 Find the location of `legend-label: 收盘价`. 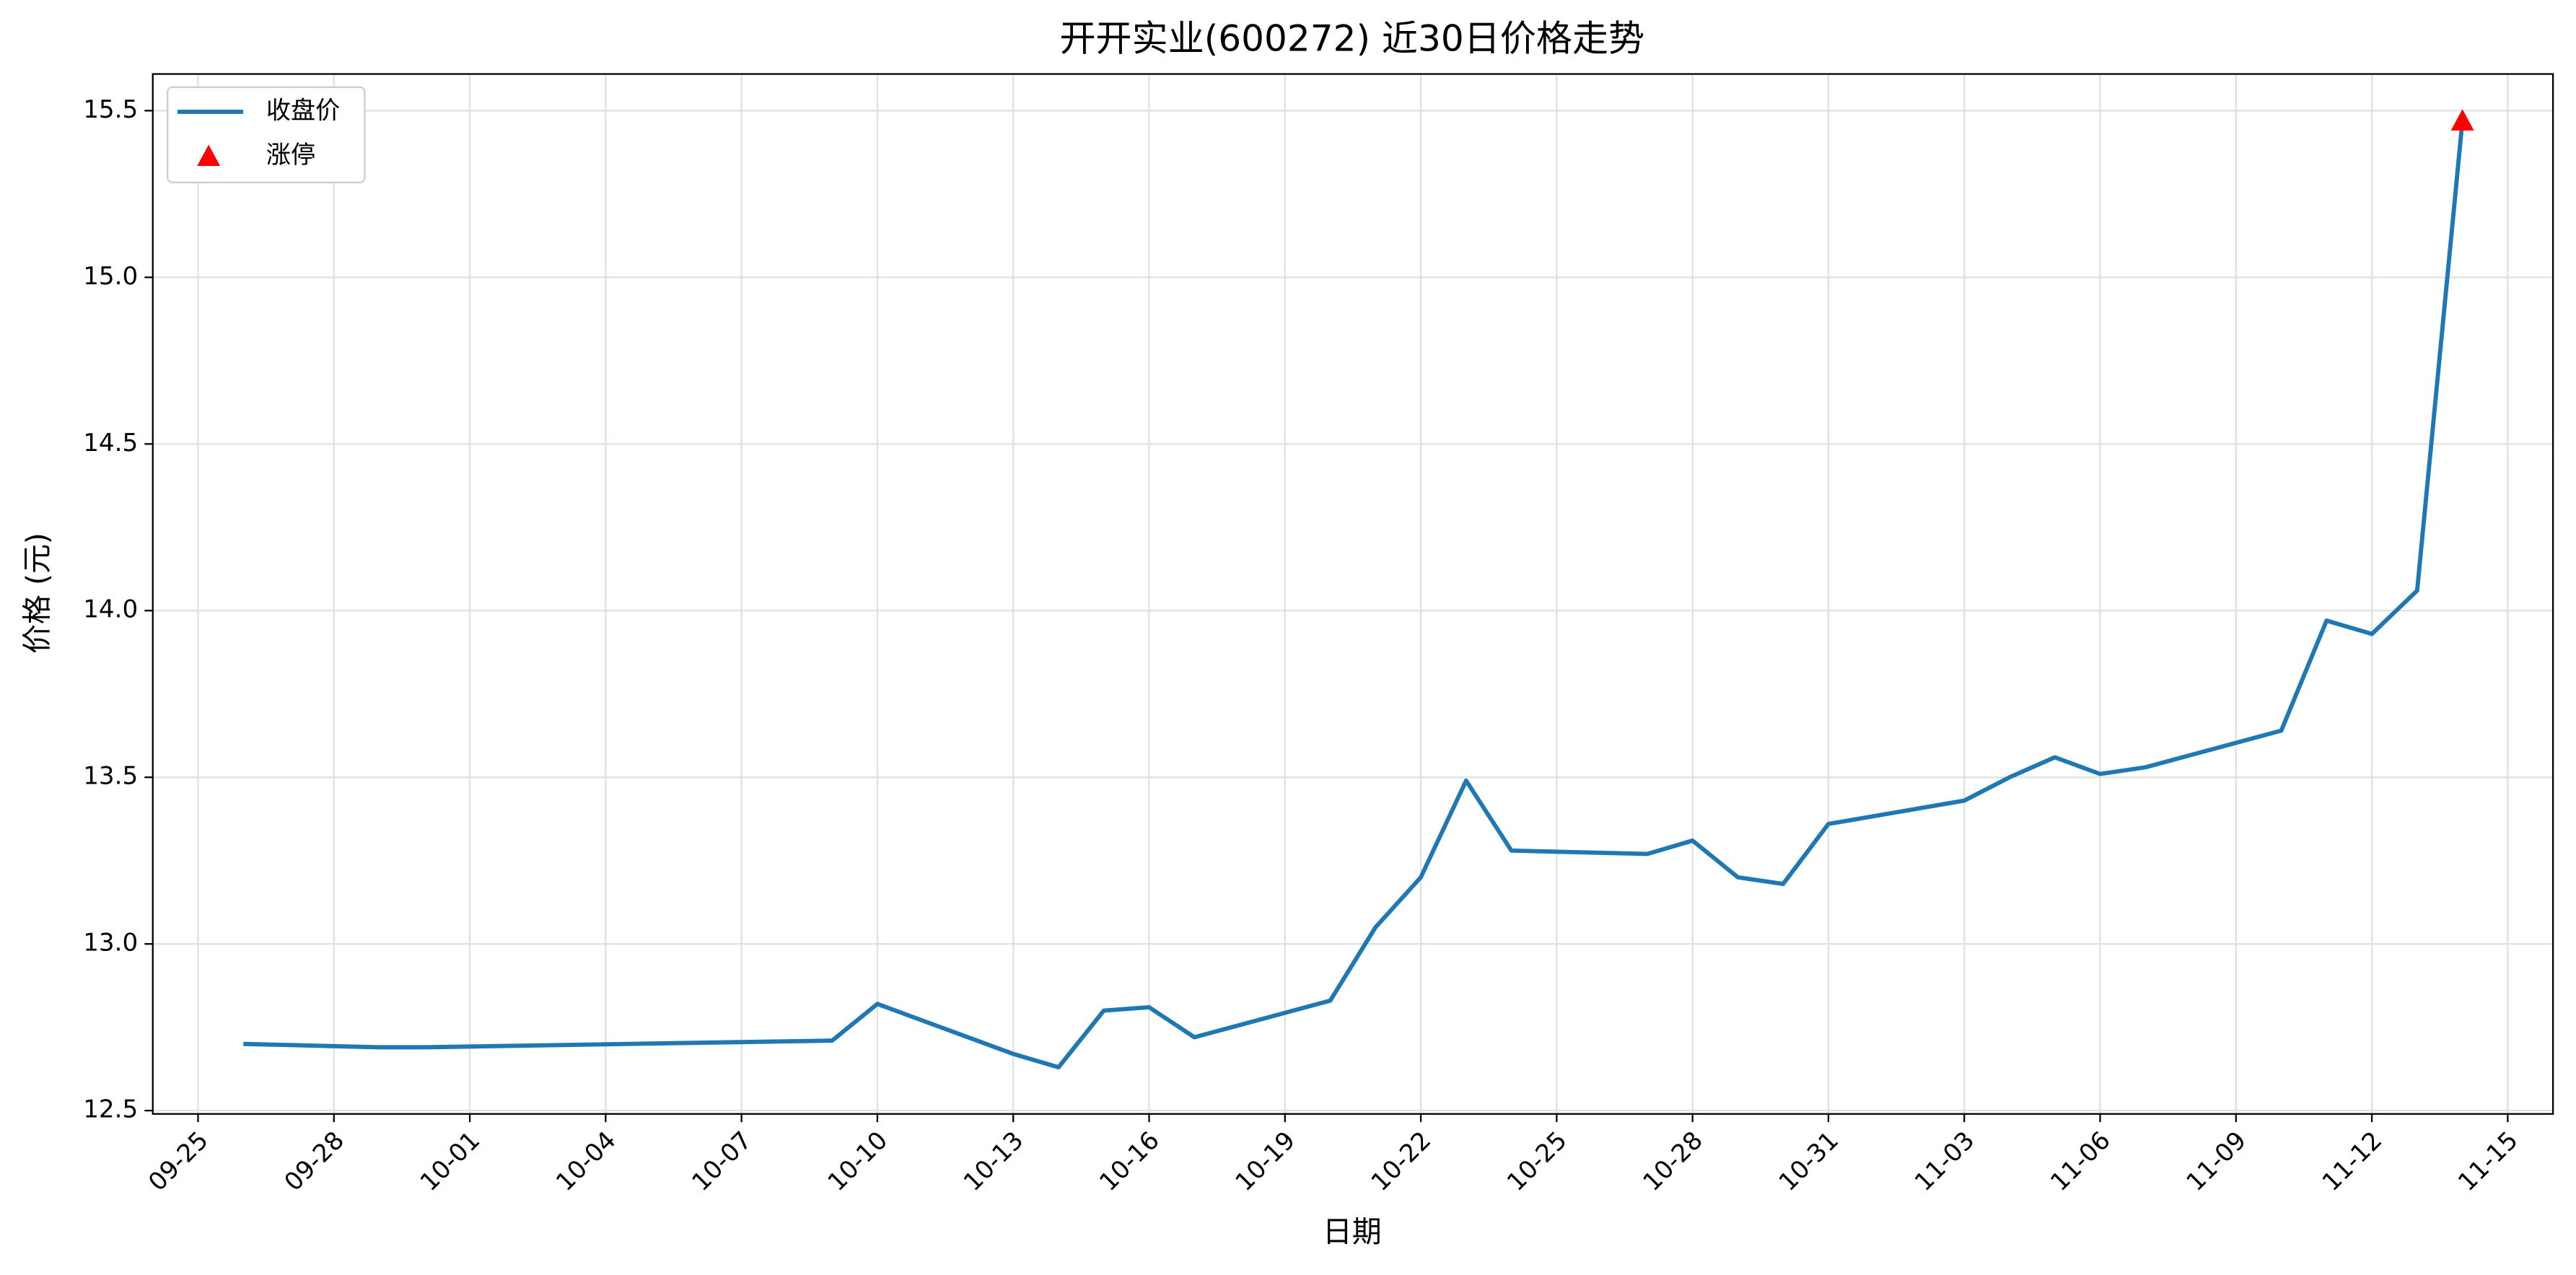

legend-label: 收盘价 is located at coordinates (303, 111).